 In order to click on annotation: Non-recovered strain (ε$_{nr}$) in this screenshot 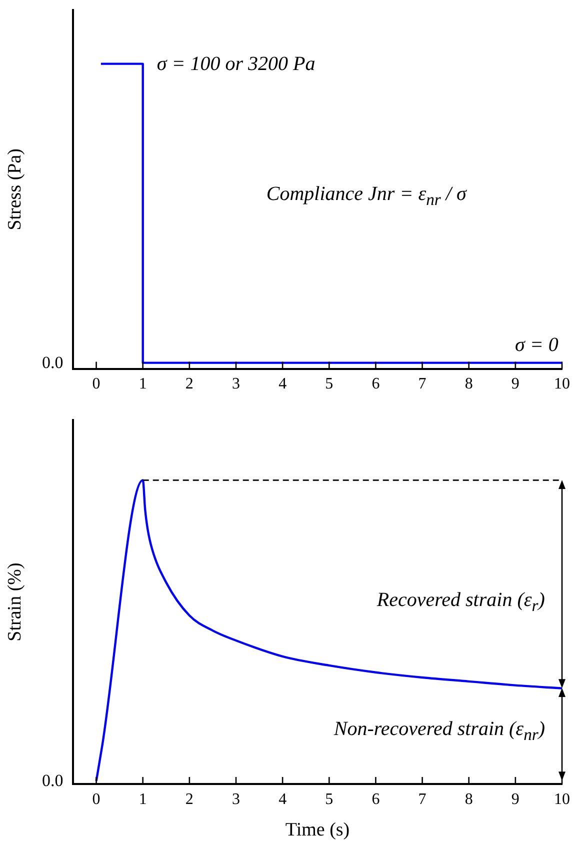, I will do `click(440, 731)`.